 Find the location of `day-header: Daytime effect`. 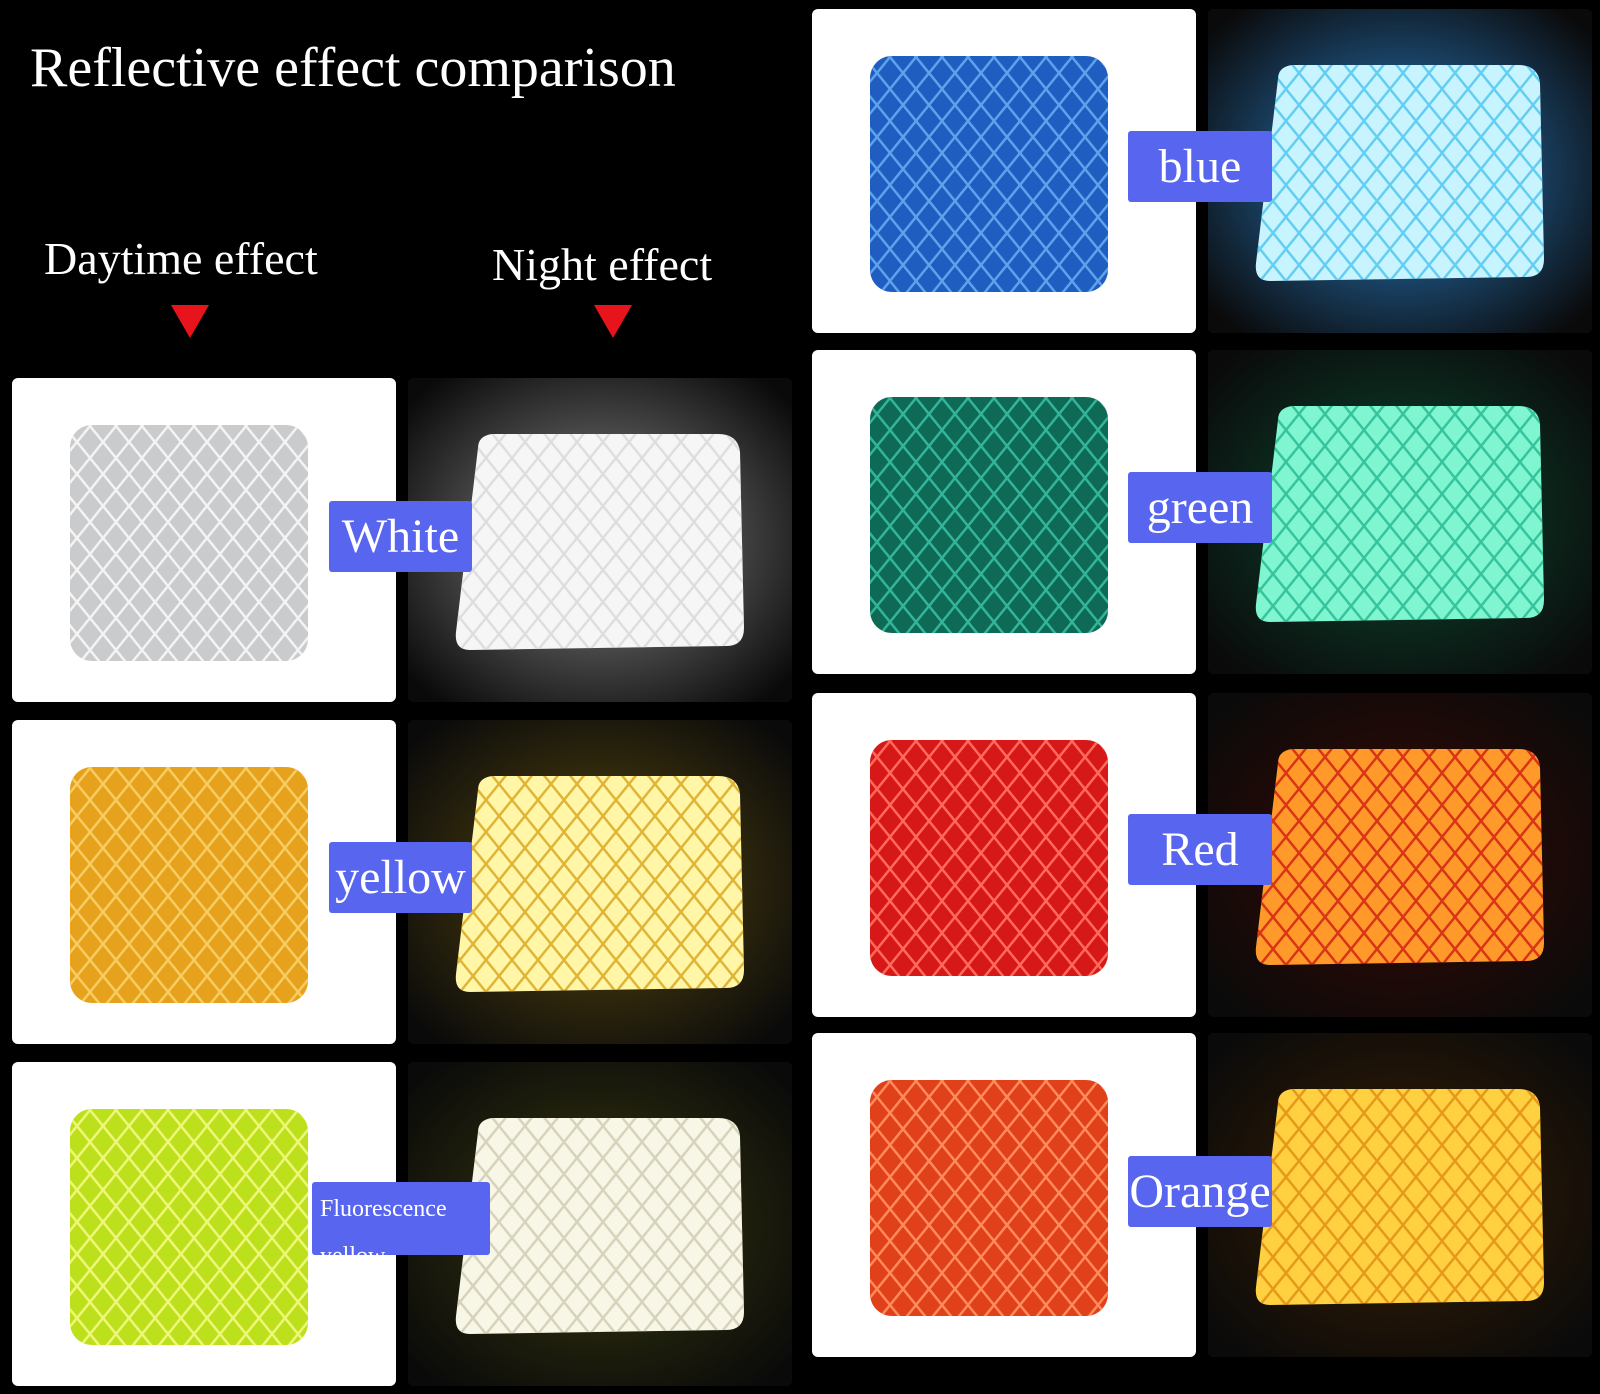

day-header: Daytime effect is located at coordinates (181, 258).